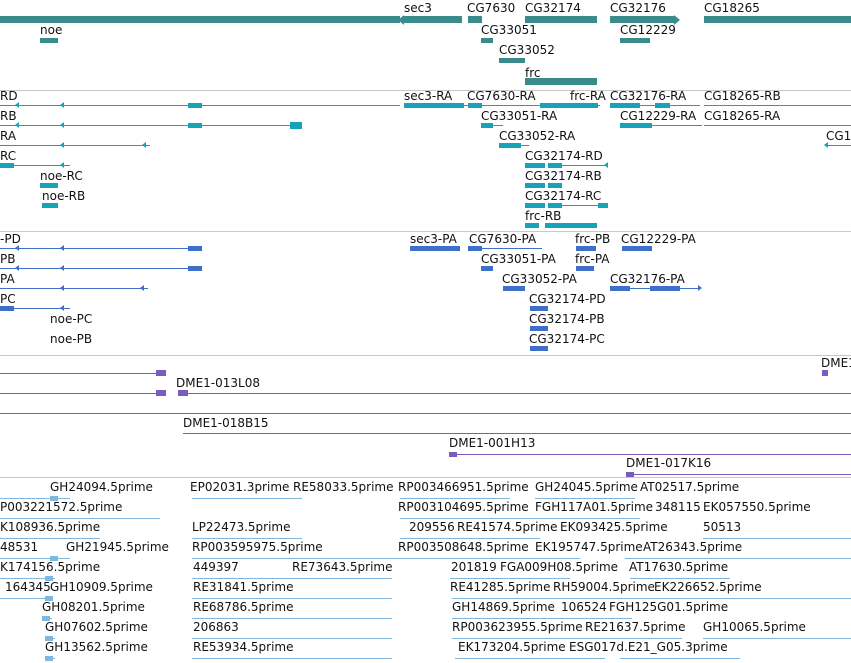 The image size is (851, 663). Describe the element at coordinates (563, 176) in the screenshot. I see `feature-label: CG32174-RB` at that location.